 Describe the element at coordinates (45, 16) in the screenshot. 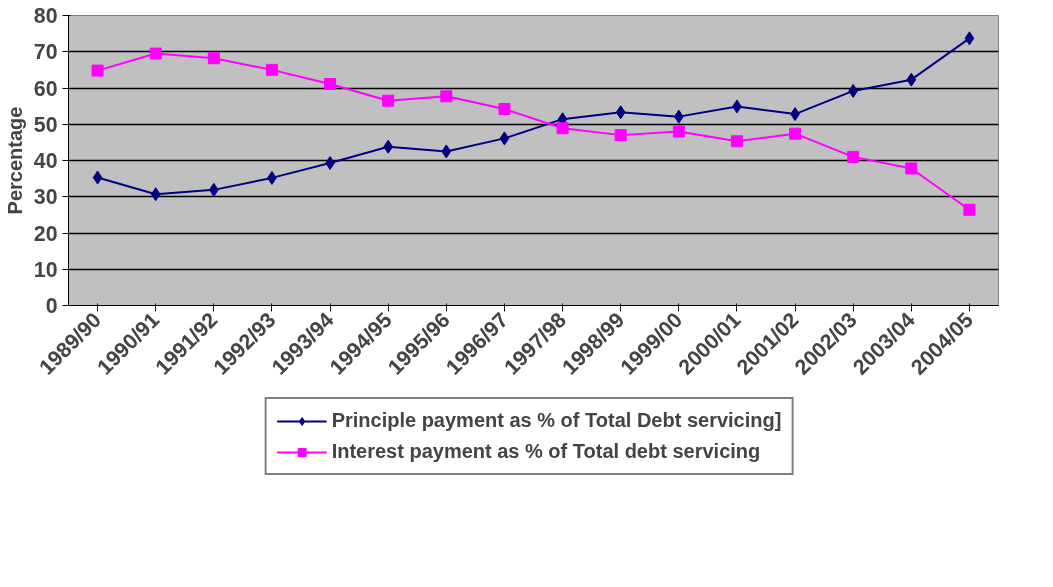

I see `y-tick-label: 80` at that location.